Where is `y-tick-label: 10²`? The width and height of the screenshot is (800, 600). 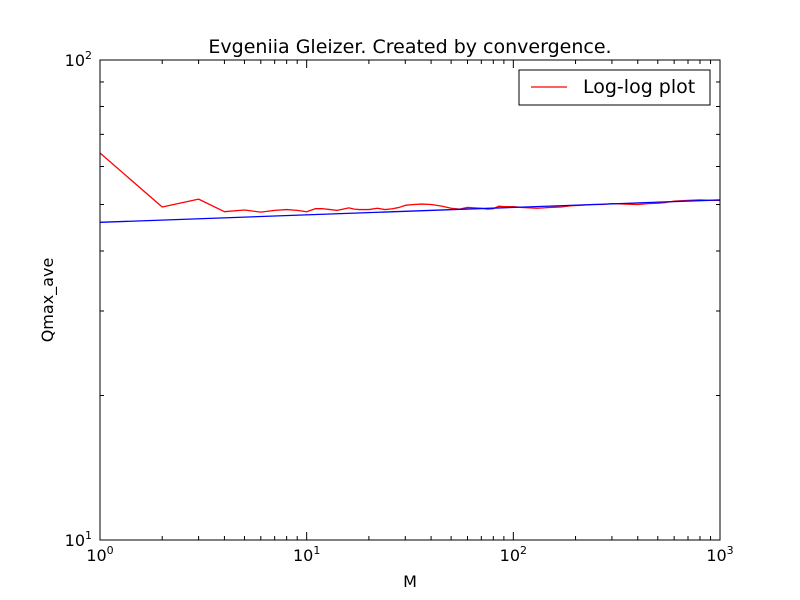
y-tick-label: 10² is located at coordinates (78, 59).